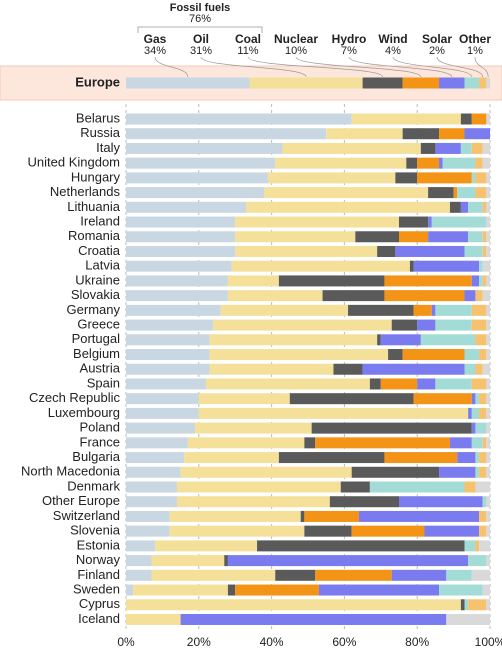 This screenshot has width=502, height=655. Describe the element at coordinates (200, 8) in the screenshot. I see `group-label: Fossil fuels` at that location.